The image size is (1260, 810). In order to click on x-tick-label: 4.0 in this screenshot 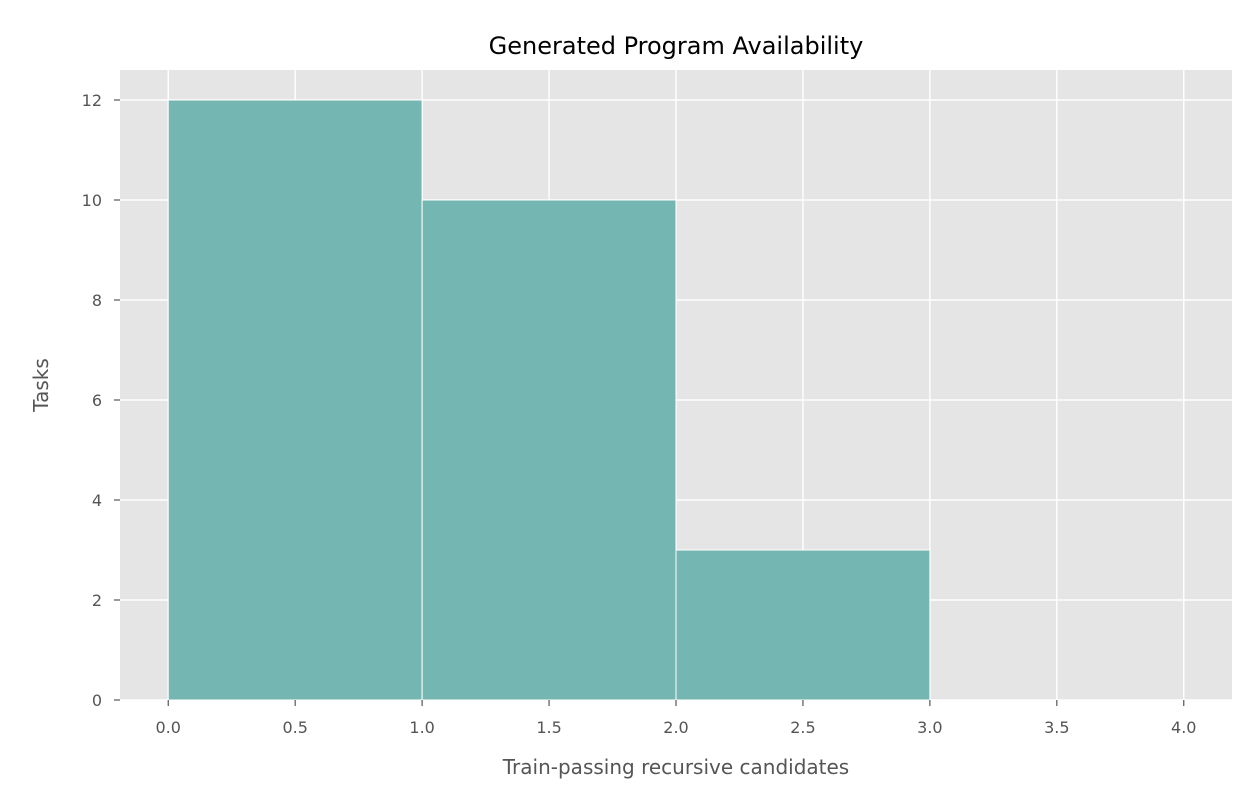, I will do `click(1183, 727)`.